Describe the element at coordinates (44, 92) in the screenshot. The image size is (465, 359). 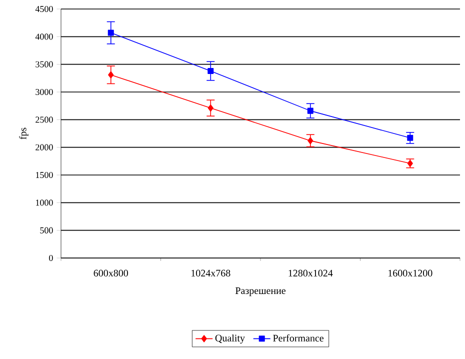
I see `y-tick-label: 3000` at that location.